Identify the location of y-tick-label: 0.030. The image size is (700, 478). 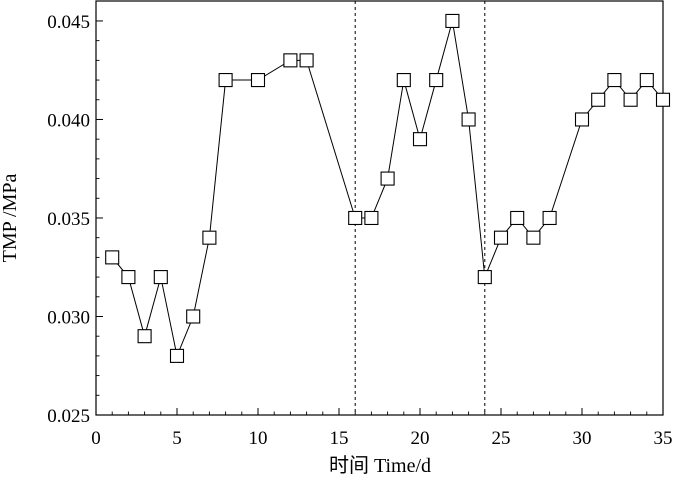
(68, 317).